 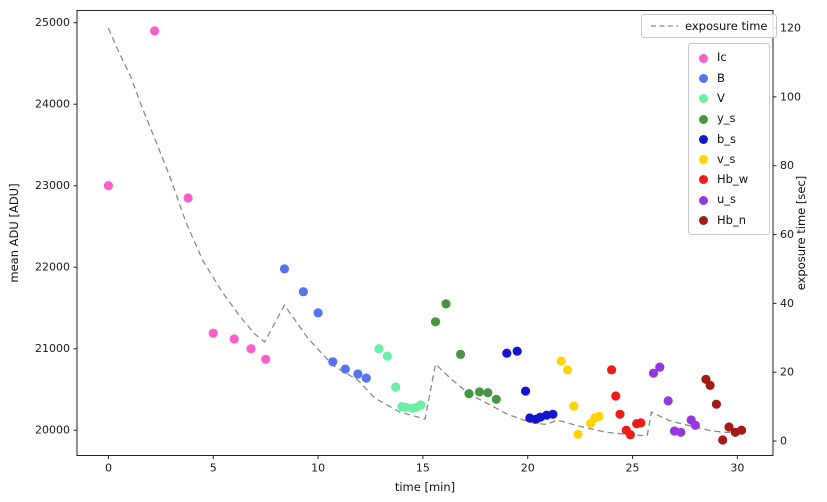 What do you see at coordinates (633, 468) in the screenshot?
I see `x-tick-label: 25` at bounding box center [633, 468].